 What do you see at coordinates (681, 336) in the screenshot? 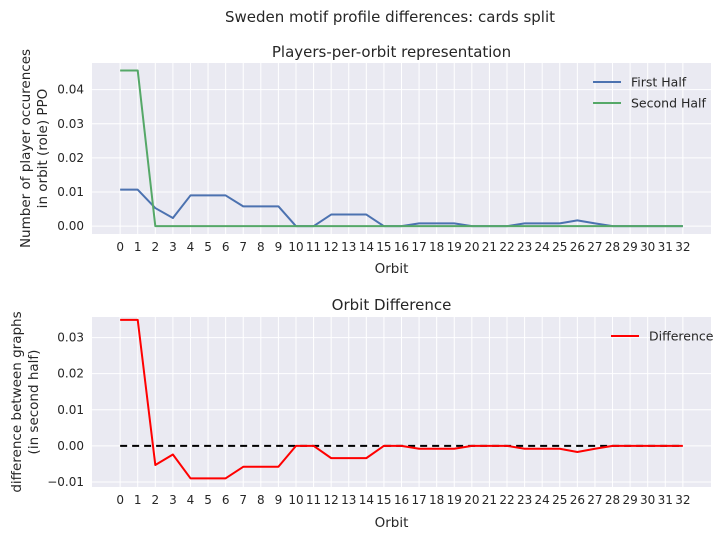
I see `legend-label: Difference` at bounding box center [681, 336].